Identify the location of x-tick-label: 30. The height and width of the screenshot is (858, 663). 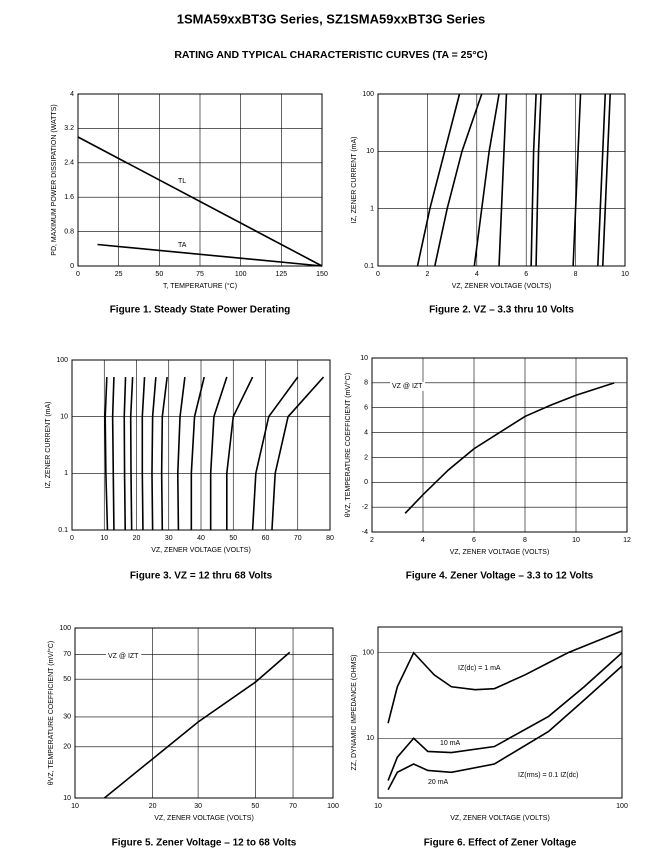
(198, 806).